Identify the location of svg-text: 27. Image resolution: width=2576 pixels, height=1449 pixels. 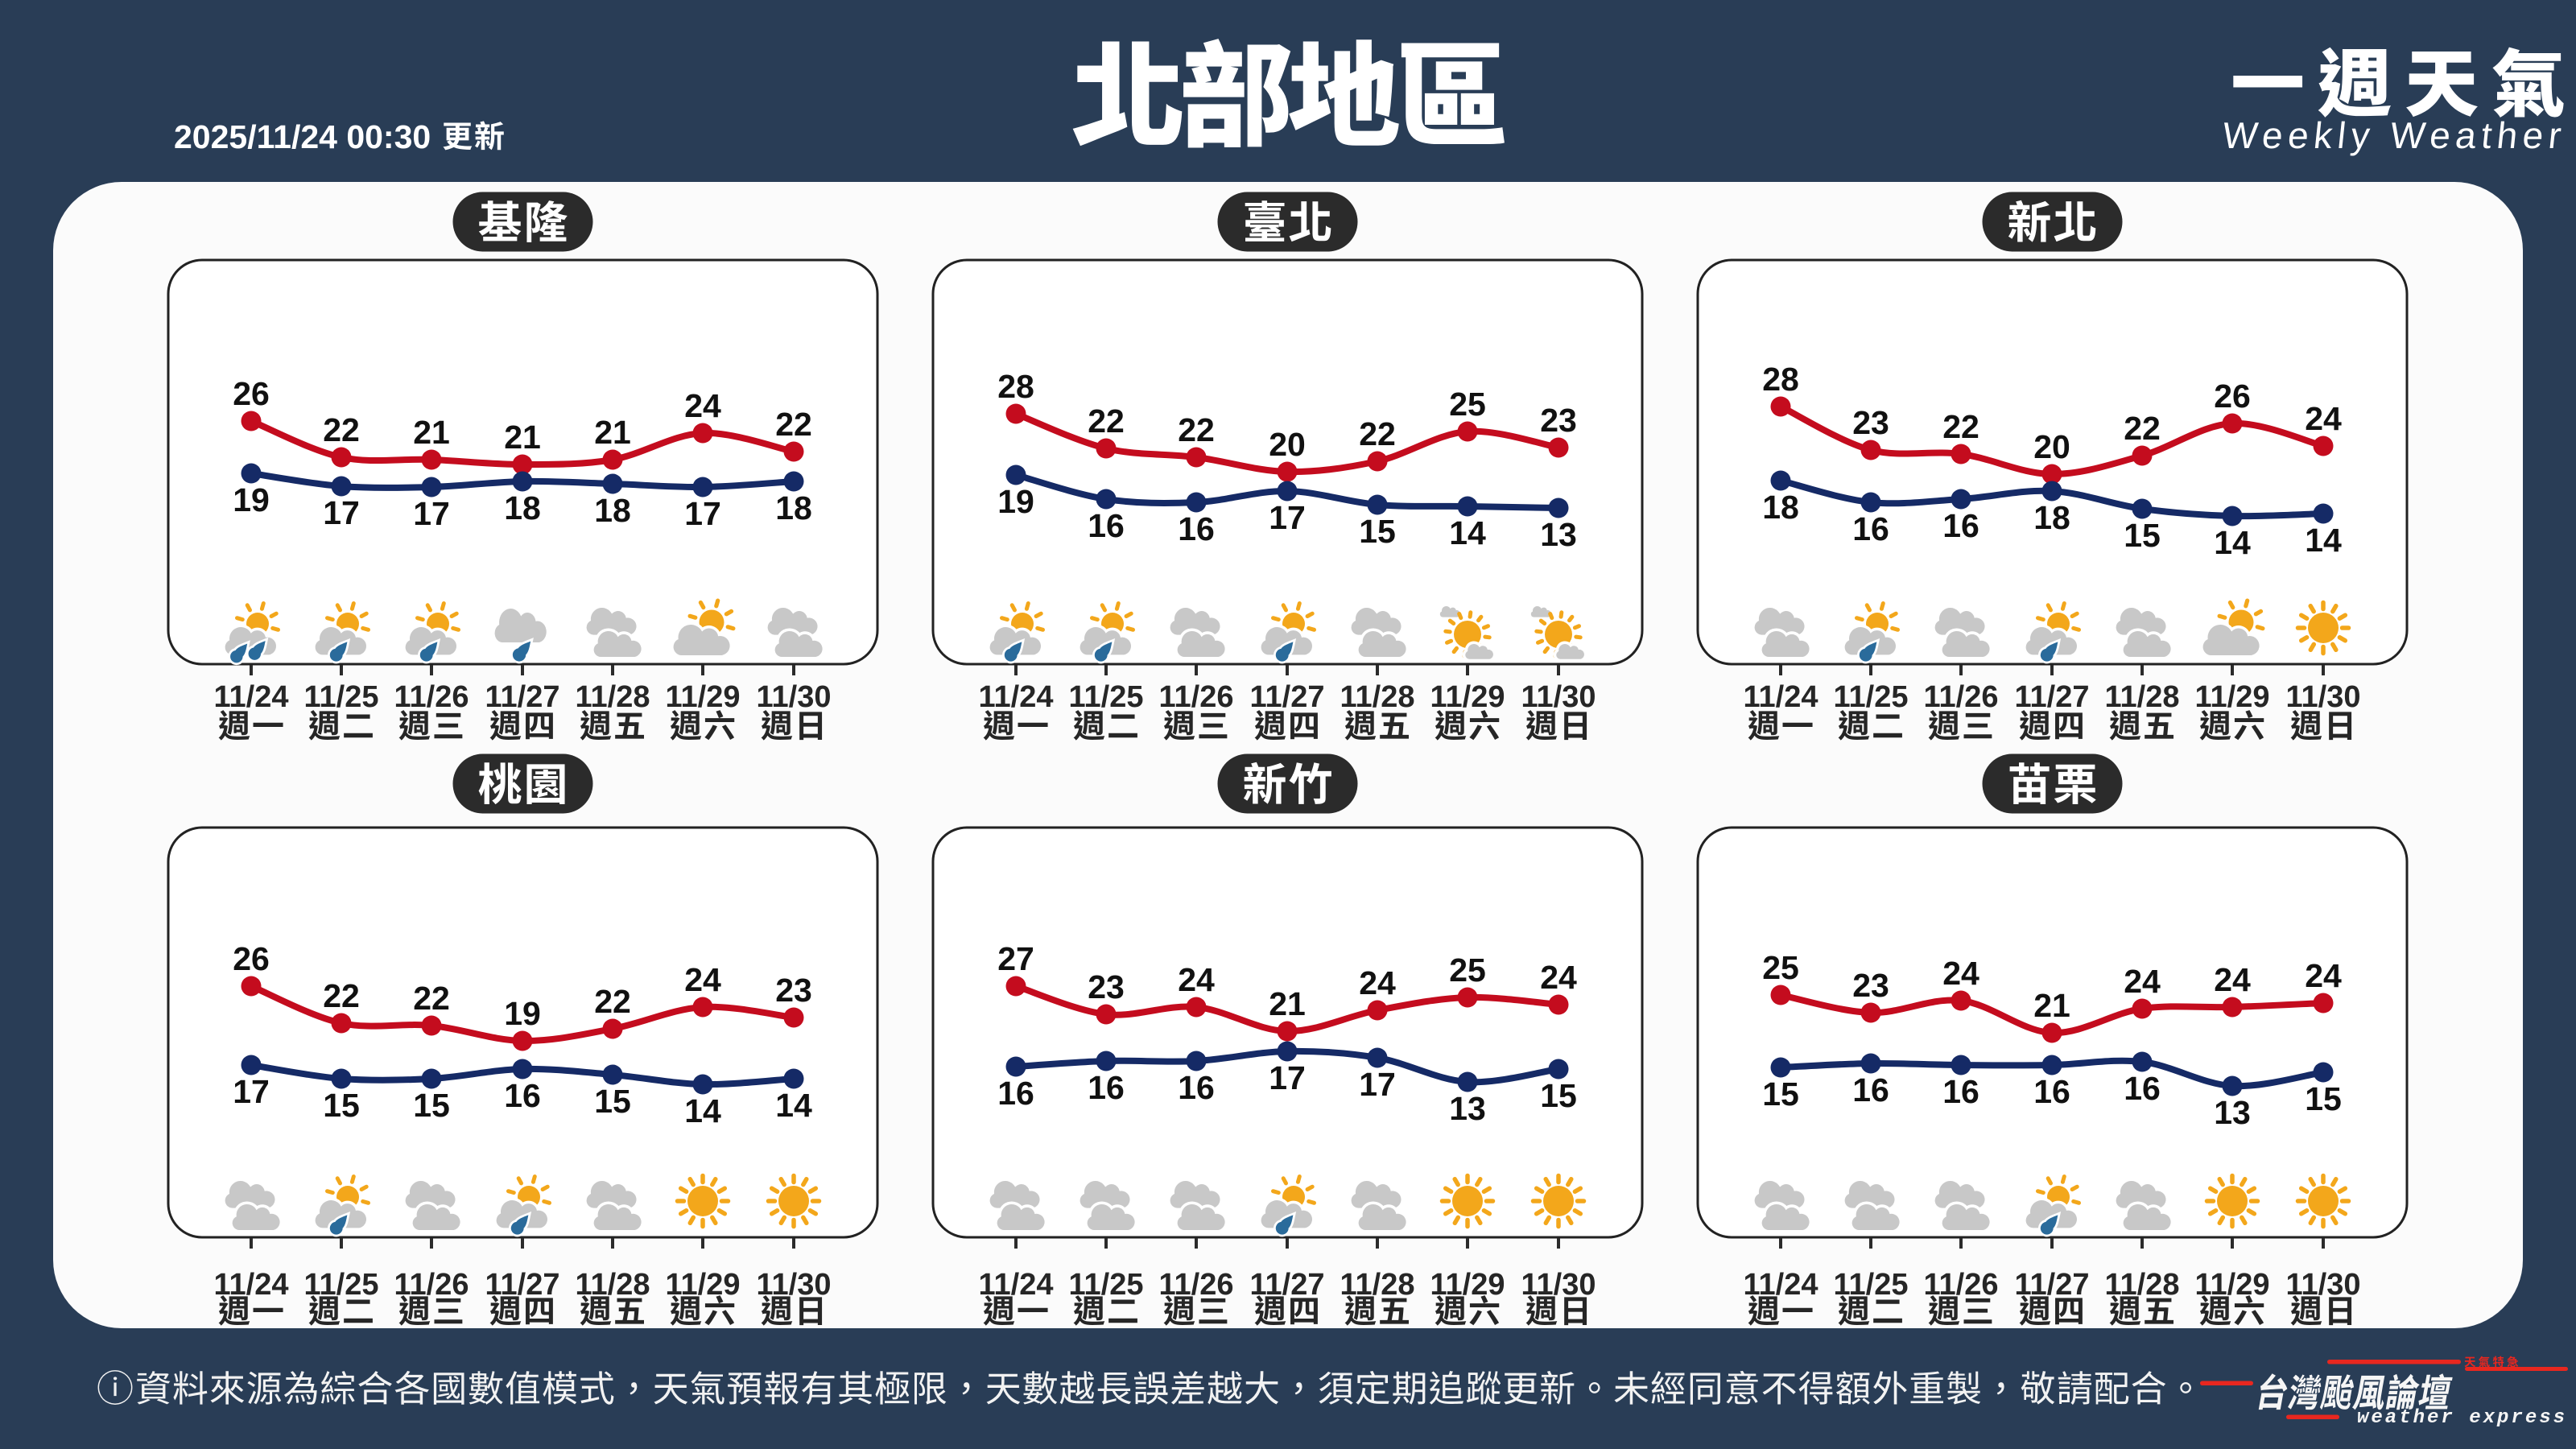
(1015, 958).